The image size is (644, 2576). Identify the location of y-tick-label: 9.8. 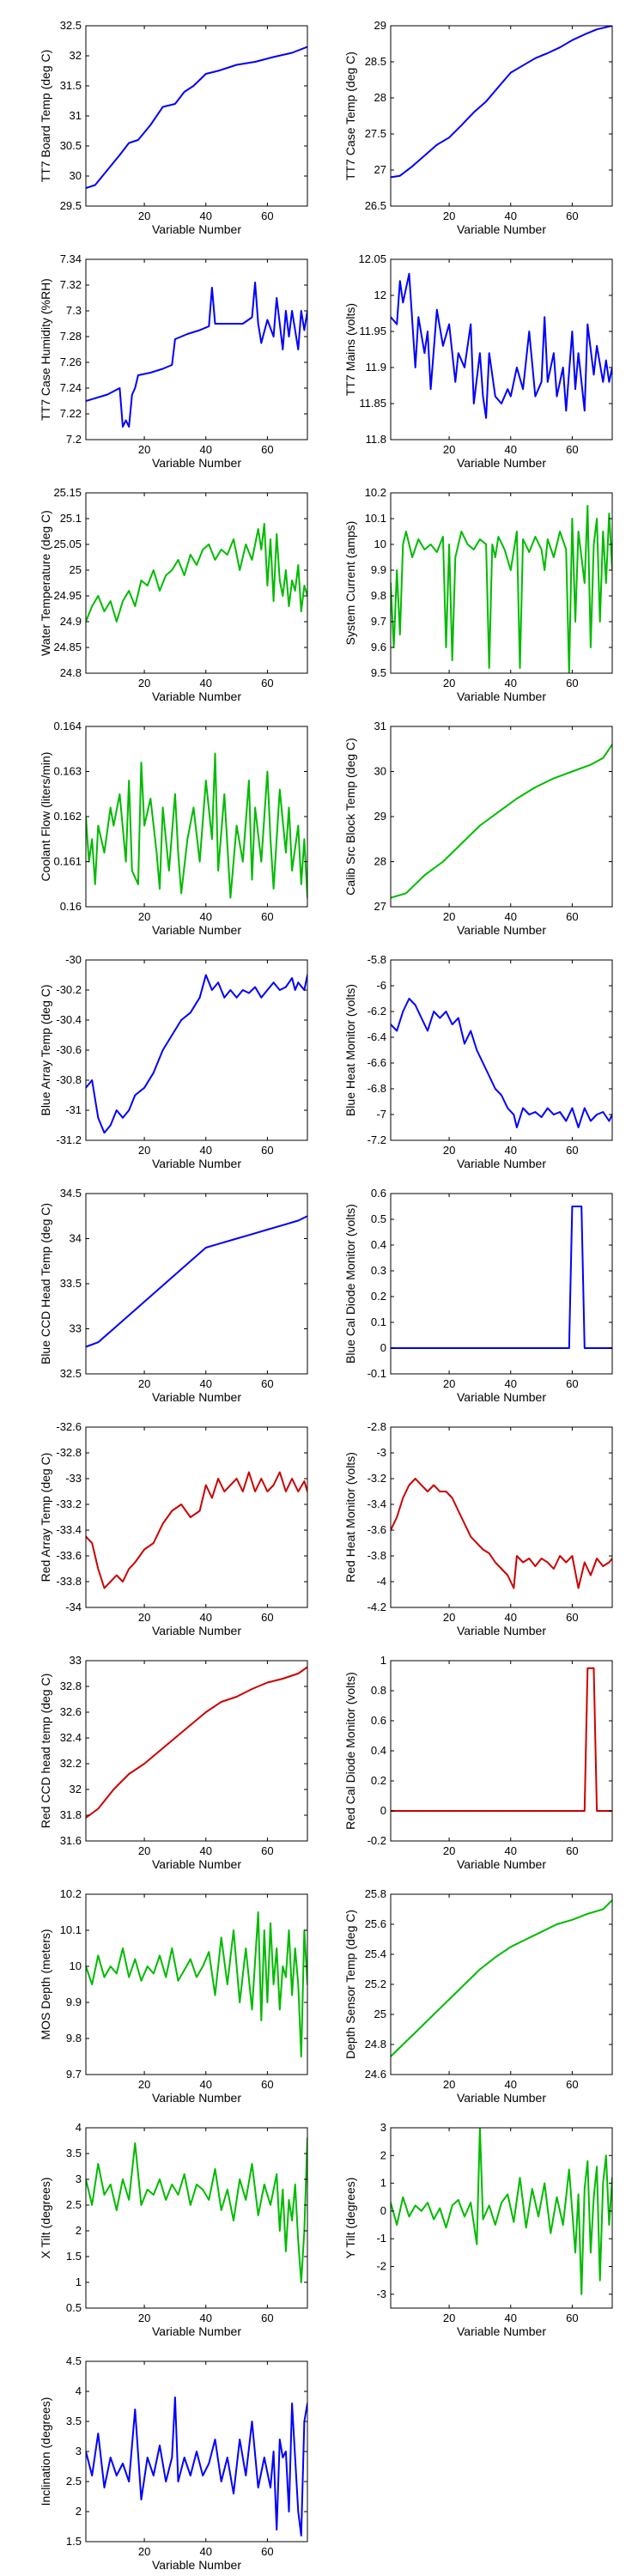
(378, 596).